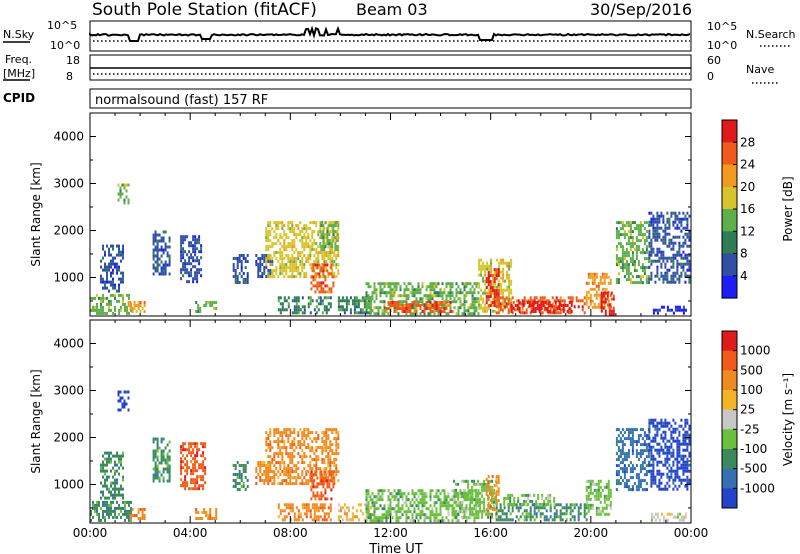 The image size is (800, 554). Describe the element at coordinates (747, 187) in the screenshot. I see `colorbar-tick-label: 20` at that location.